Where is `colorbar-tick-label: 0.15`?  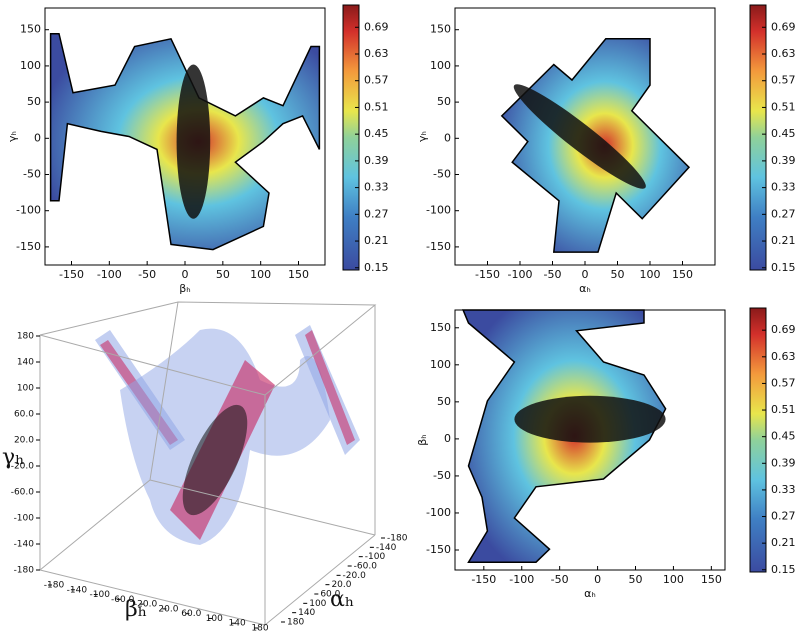 colorbar-tick-label: 0.15 is located at coordinates (376, 267).